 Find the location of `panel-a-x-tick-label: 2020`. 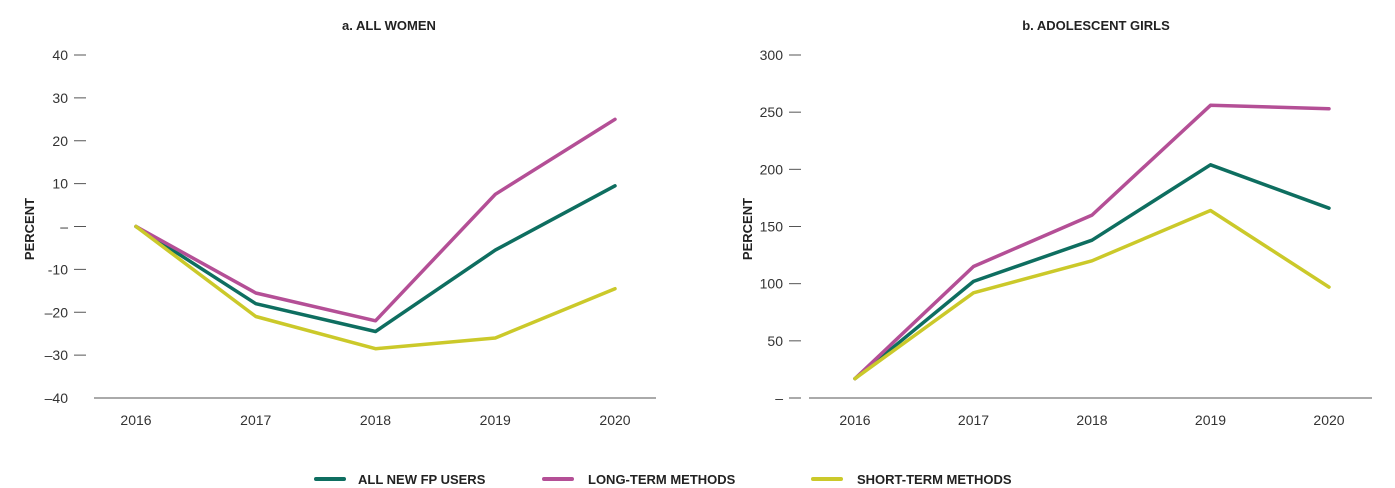

panel-a-x-tick-label: 2020 is located at coordinates (614, 420).